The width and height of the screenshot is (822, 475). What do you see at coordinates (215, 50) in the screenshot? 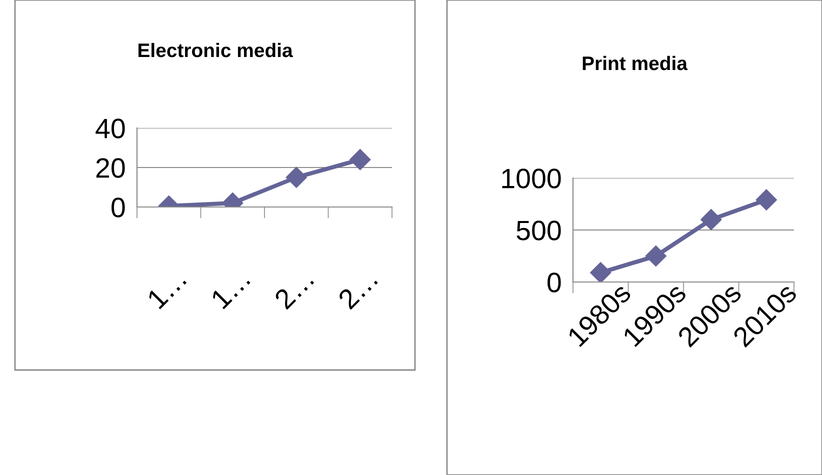
I see `chart-title: Electronic media` at bounding box center [215, 50].